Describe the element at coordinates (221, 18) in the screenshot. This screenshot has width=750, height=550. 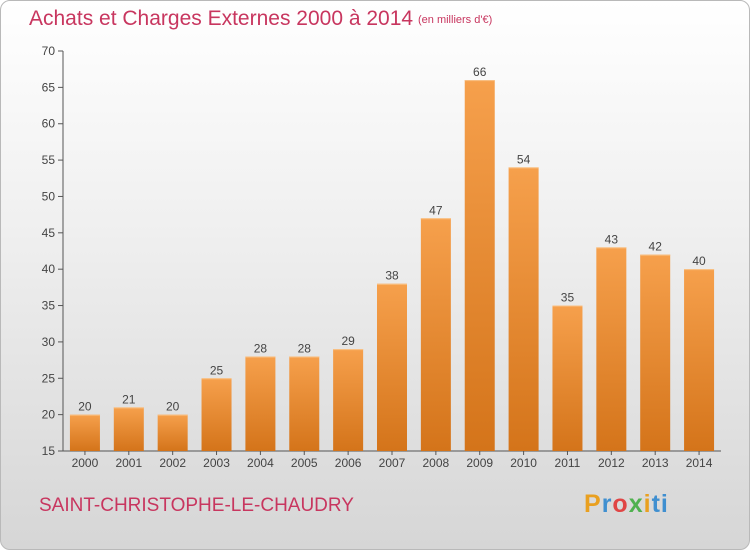
I see `chart-title: Achats et Charges Externes 2000 à 2014` at that location.